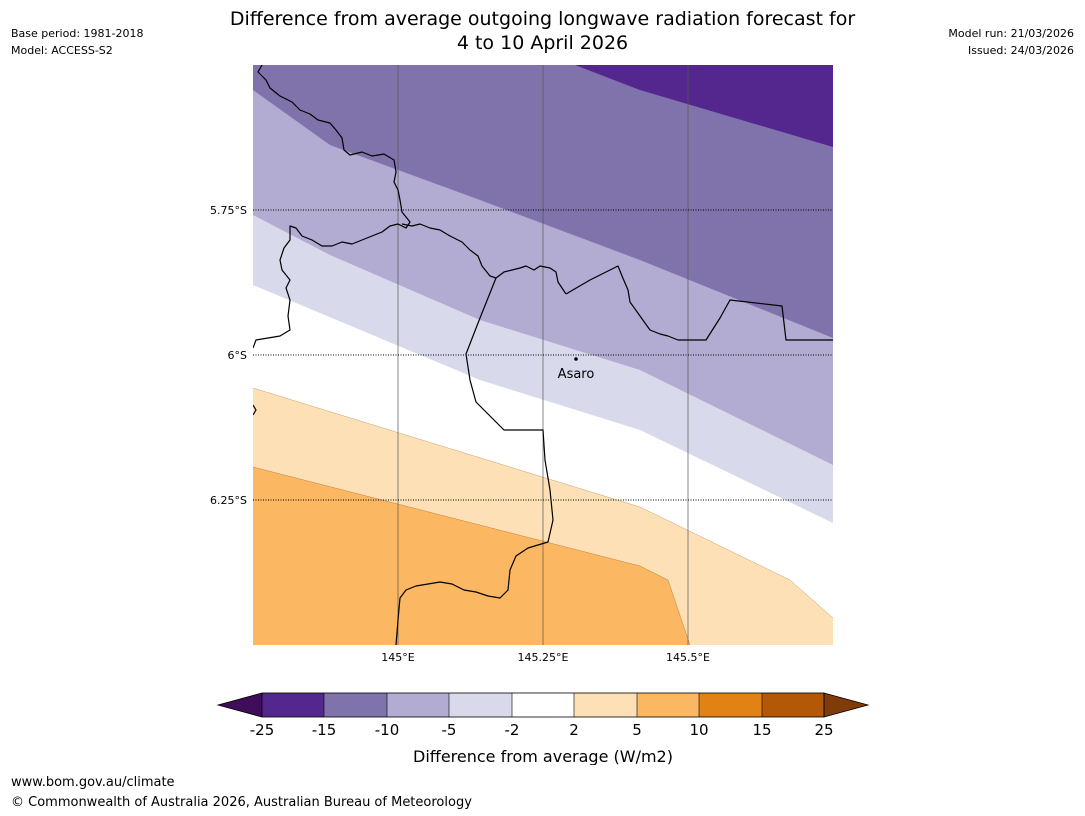 This screenshot has width=1085, height=816. What do you see at coordinates (846, 705) in the screenshot?
I see `colorbar-arrow-high` at bounding box center [846, 705].